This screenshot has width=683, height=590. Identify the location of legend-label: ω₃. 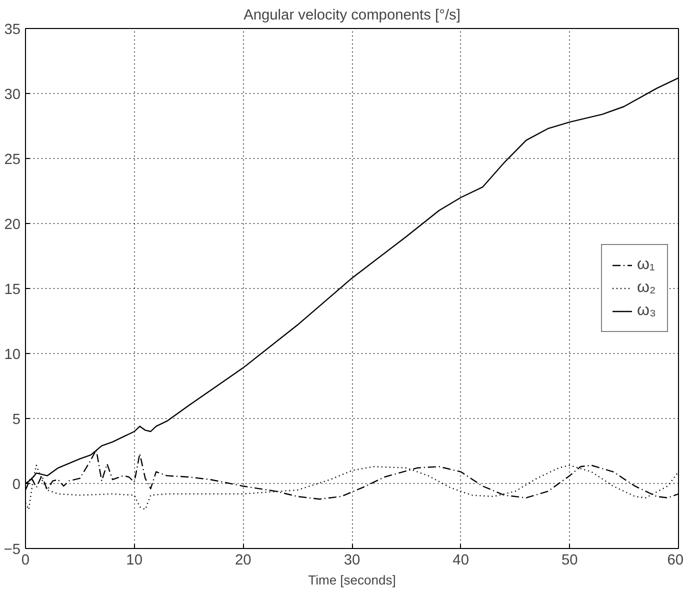
(647, 311).